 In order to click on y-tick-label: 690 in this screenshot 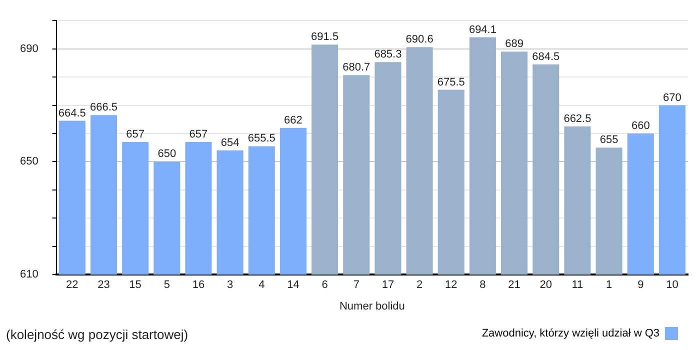, I will do `click(29, 48)`.